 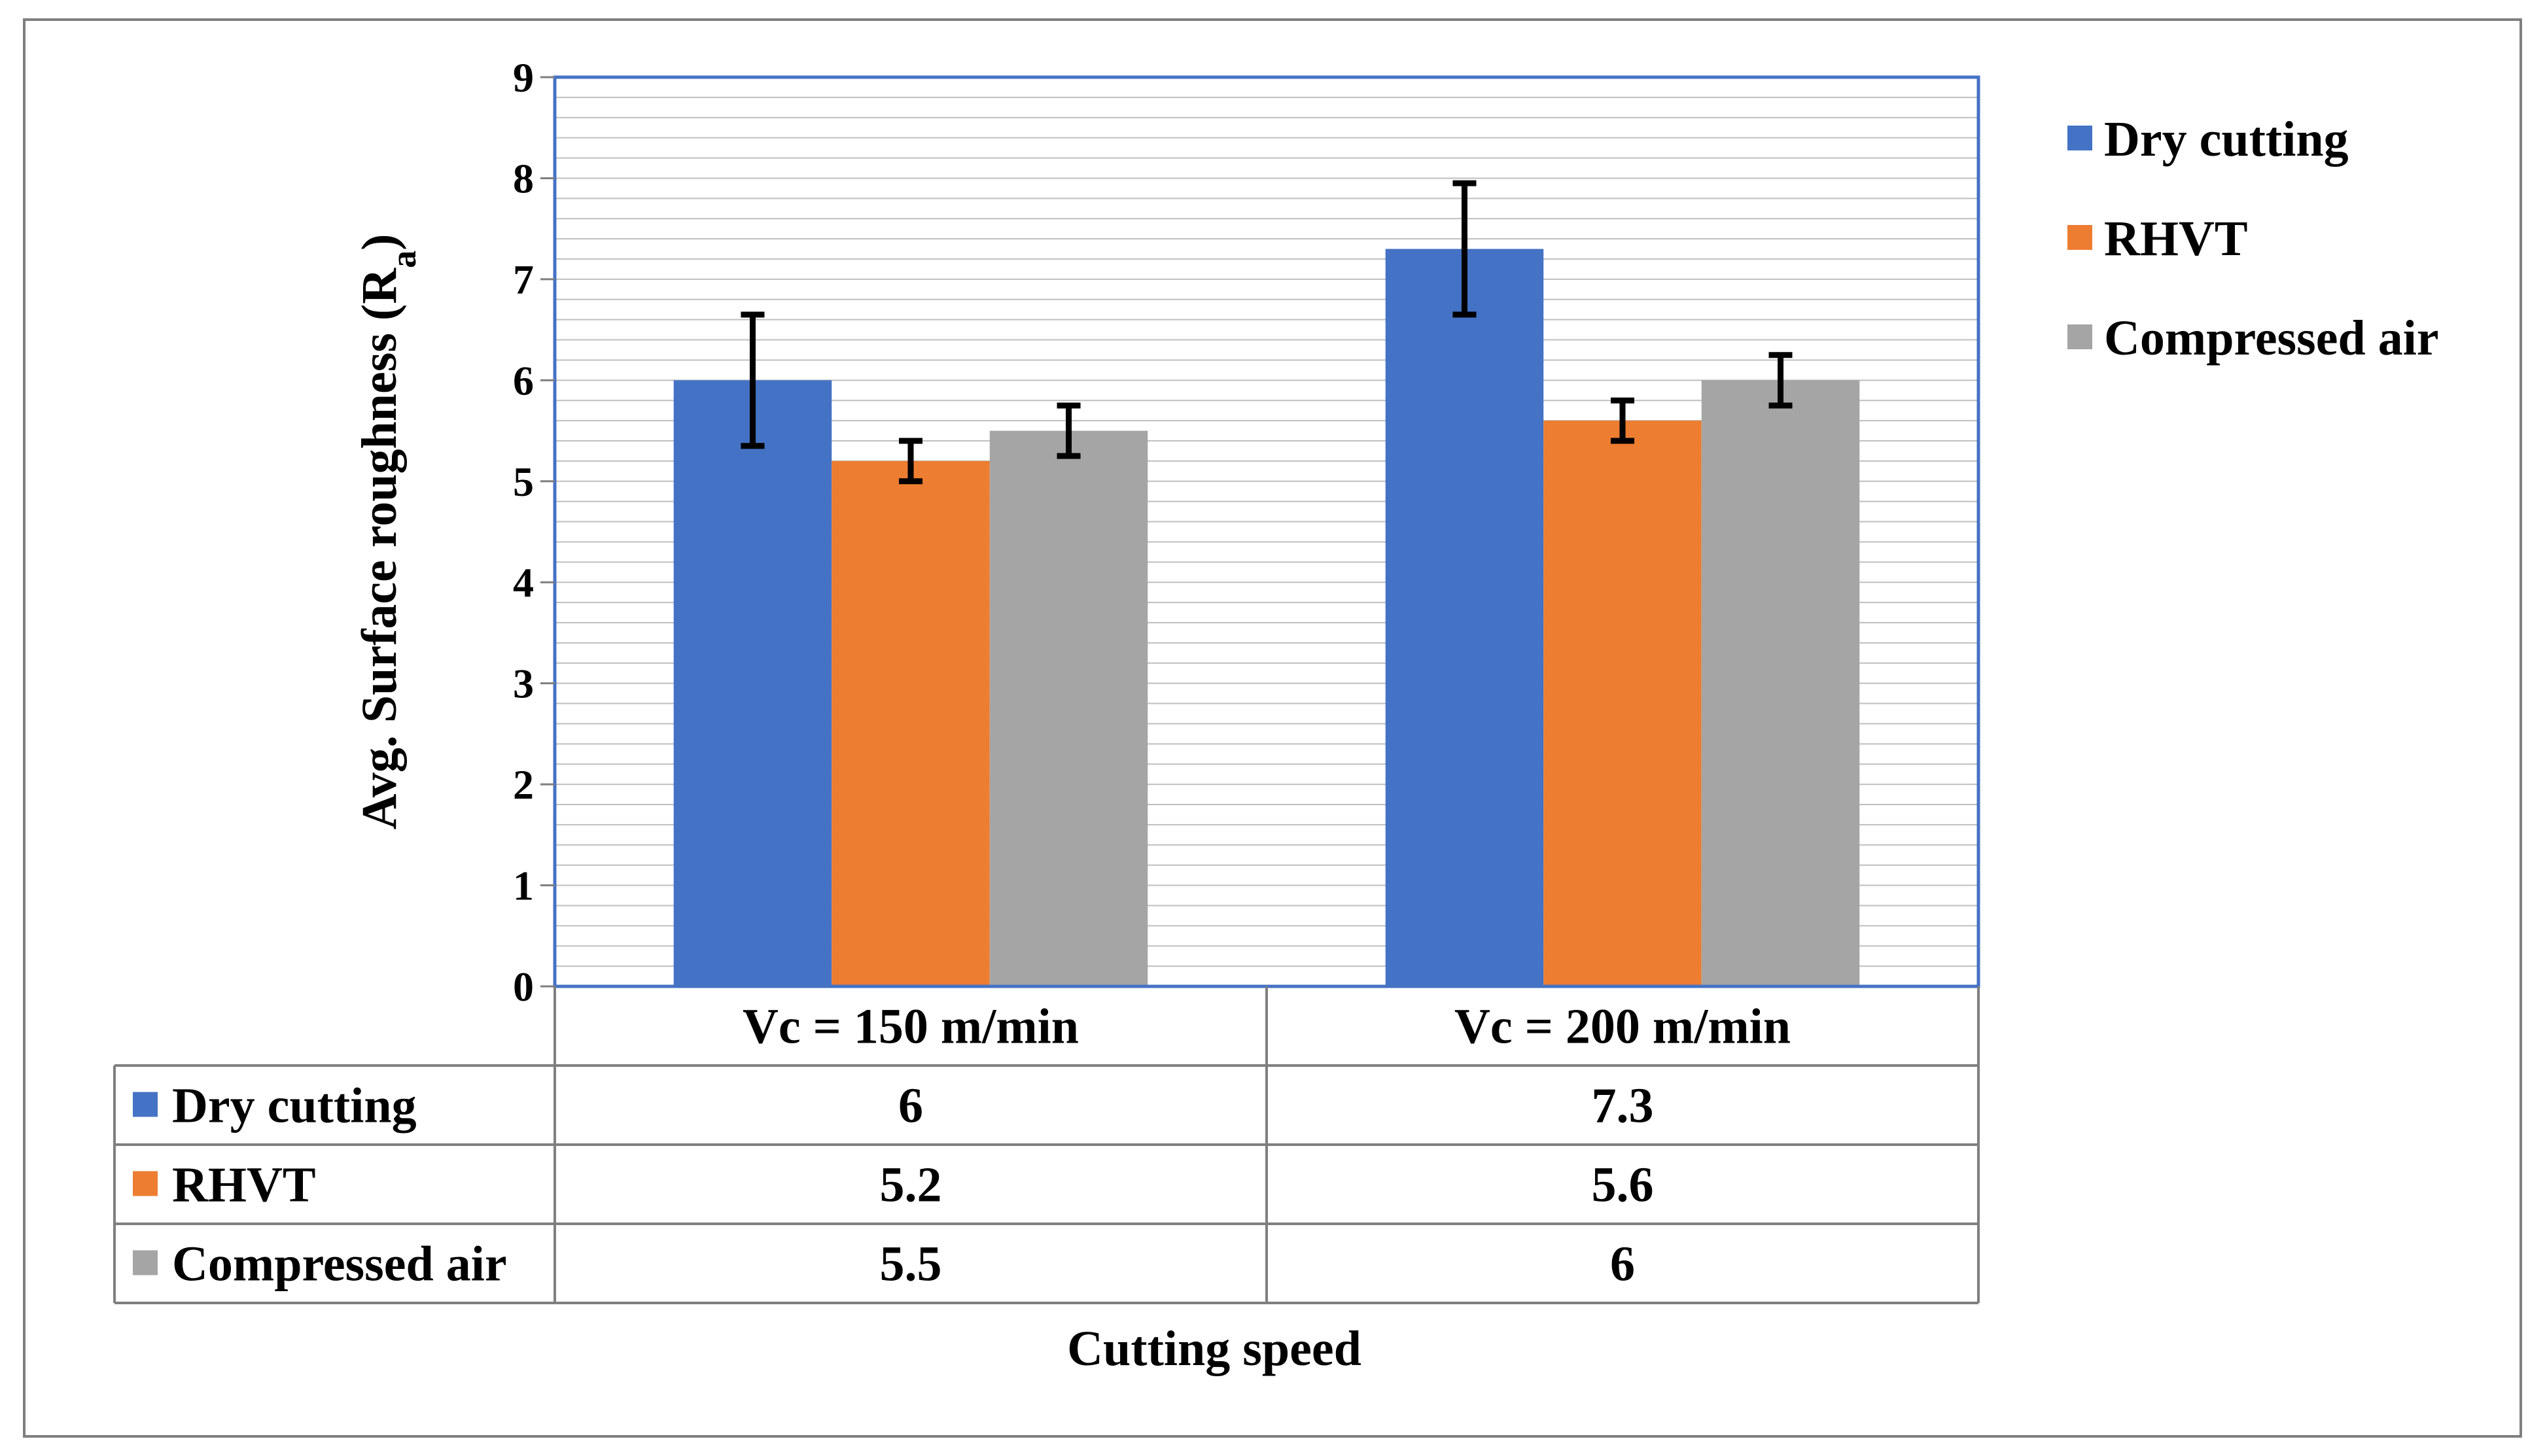 What do you see at coordinates (145, 1262) in the screenshot?
I see `table-legend-key-compressed-air` at bounding box center [145, 1262].